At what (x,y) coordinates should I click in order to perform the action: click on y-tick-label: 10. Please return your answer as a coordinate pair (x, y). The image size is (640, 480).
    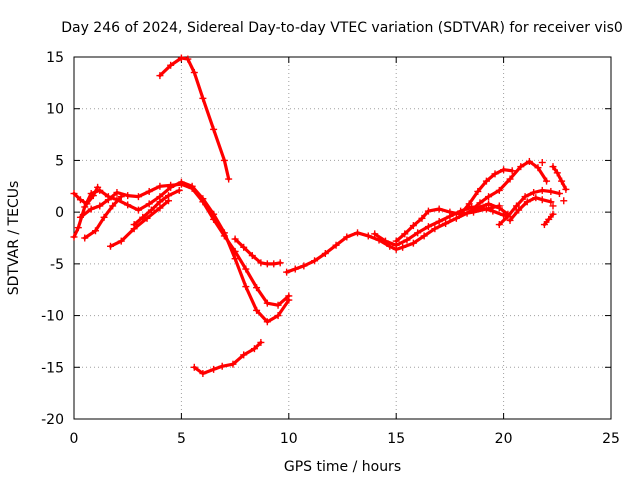
    Looking at the image, I should click on (55, 110).